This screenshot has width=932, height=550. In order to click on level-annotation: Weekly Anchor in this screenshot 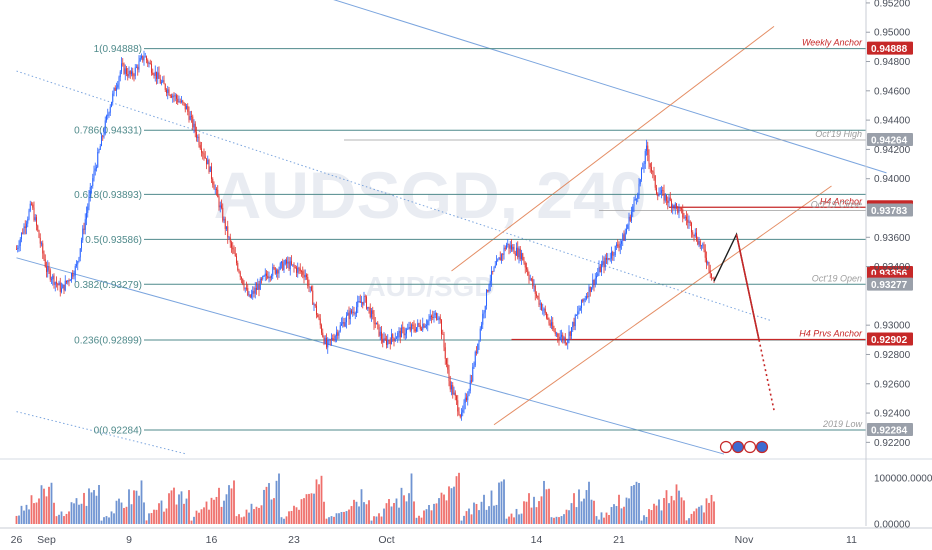, I will do `click(832, 43)`.